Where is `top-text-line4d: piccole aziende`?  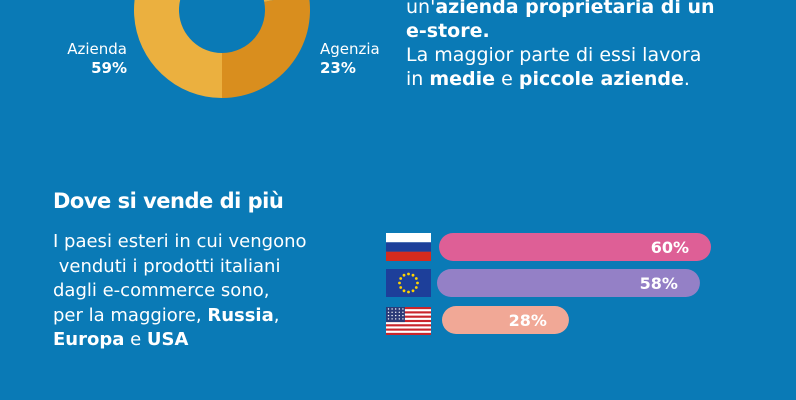 top-text-line4d: piccole aziende is located at coordinates (601, 79).